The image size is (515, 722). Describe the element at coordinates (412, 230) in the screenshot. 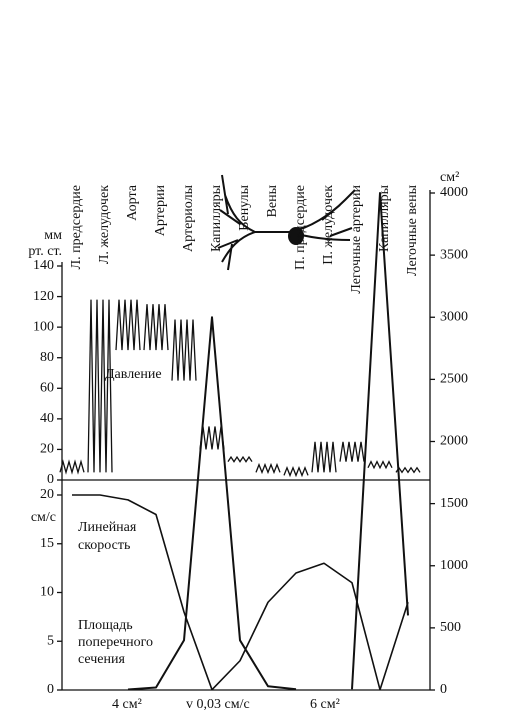

I see `x-category-label: Легочные вены` at that location.